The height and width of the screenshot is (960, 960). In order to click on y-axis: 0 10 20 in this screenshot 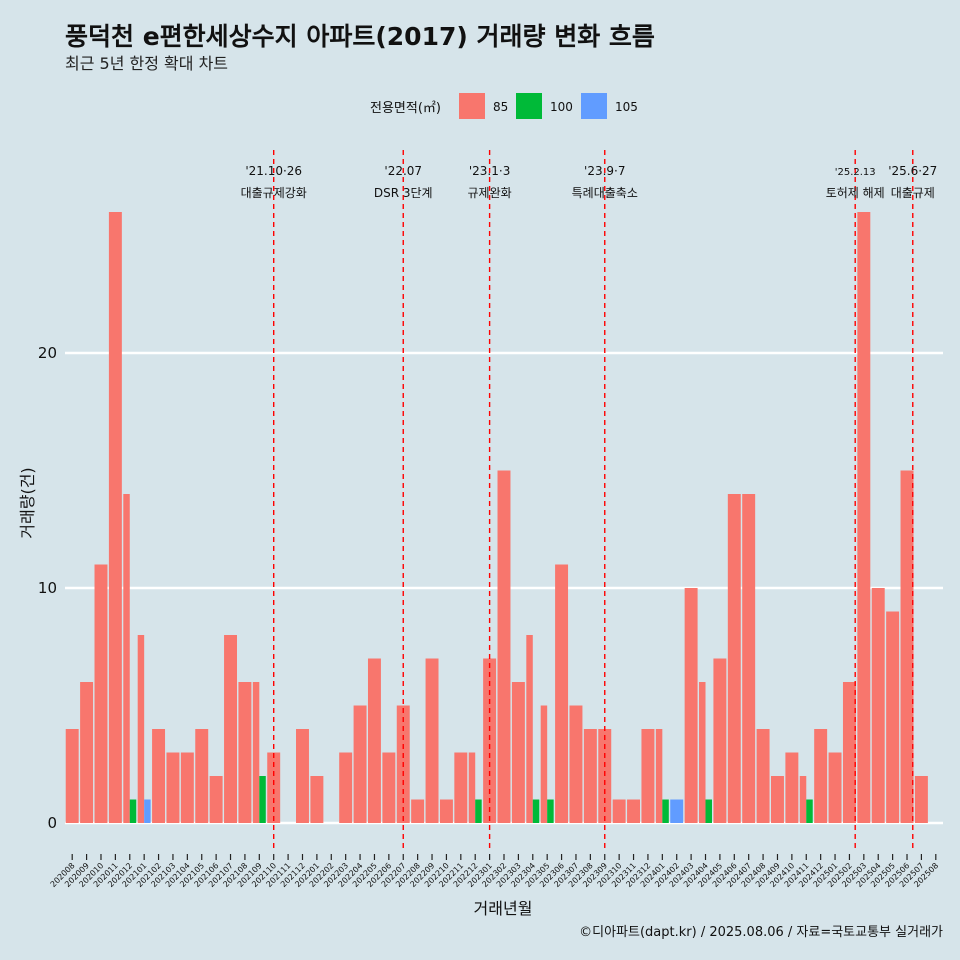, I will do `click(47, 588)`.